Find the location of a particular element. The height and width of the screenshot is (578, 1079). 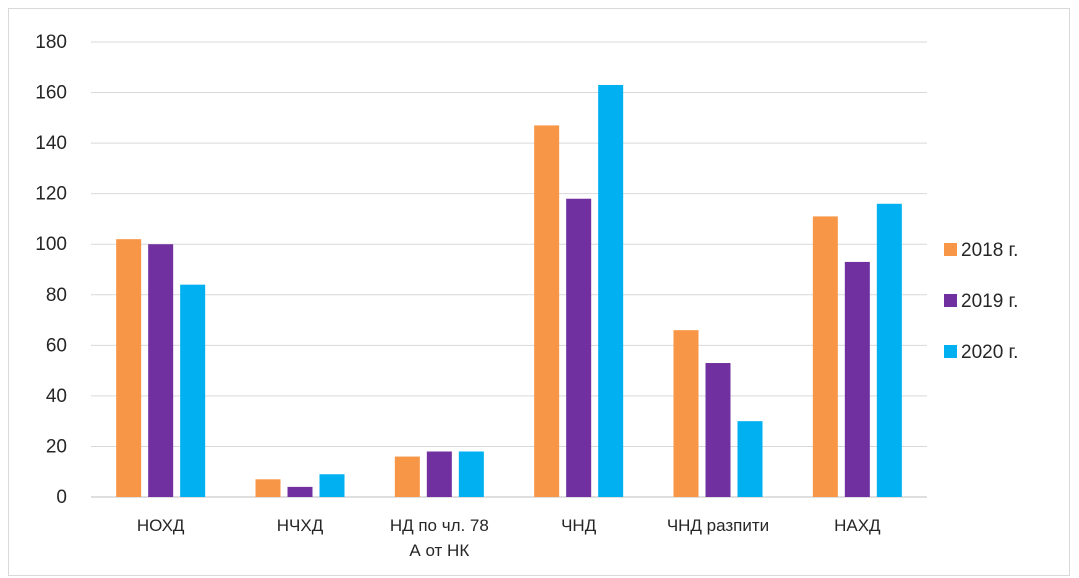

y-tick-label: 80 is located at coordinates (56, 295).